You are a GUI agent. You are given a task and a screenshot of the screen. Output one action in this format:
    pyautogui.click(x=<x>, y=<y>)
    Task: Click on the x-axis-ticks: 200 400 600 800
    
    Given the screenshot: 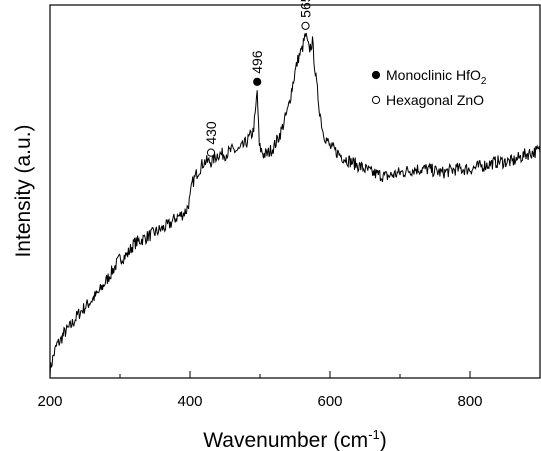 What is the action you would take?
    pyautogui.click(x=288, y=390)
    